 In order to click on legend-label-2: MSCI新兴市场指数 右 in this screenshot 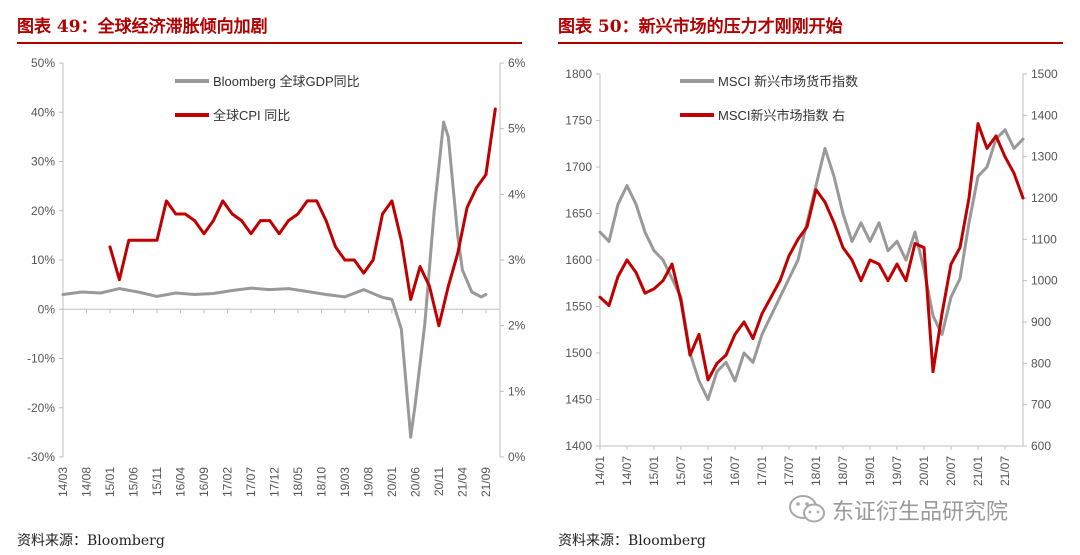, I will do `click(781, 115)`.